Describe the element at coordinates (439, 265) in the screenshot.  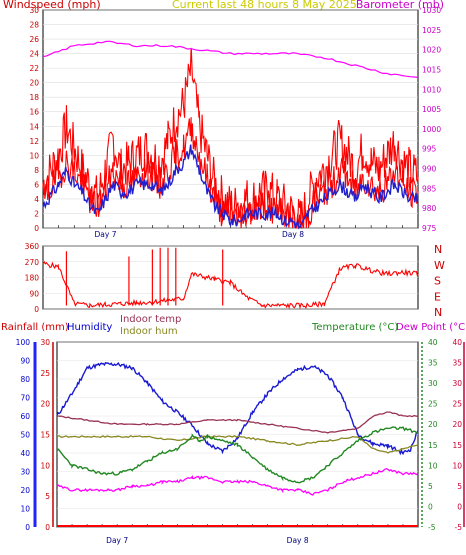
I see `direction-compass-label: W` at that location.